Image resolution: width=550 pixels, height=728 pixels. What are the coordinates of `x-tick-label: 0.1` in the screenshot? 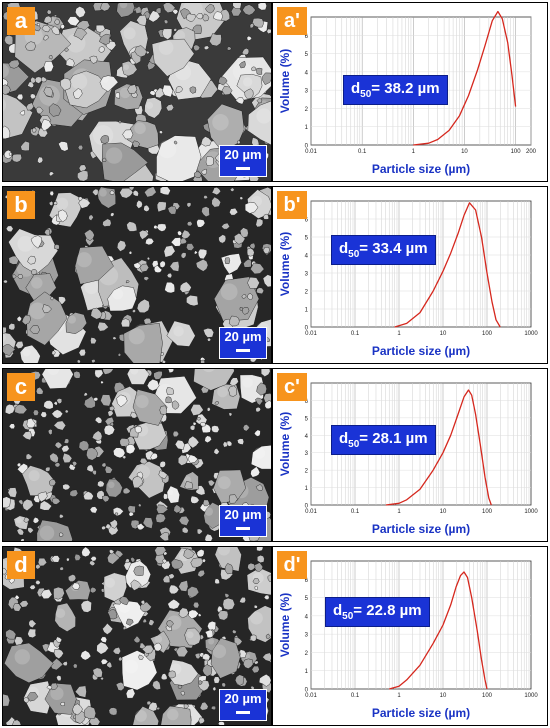 It's located at (355, 512).